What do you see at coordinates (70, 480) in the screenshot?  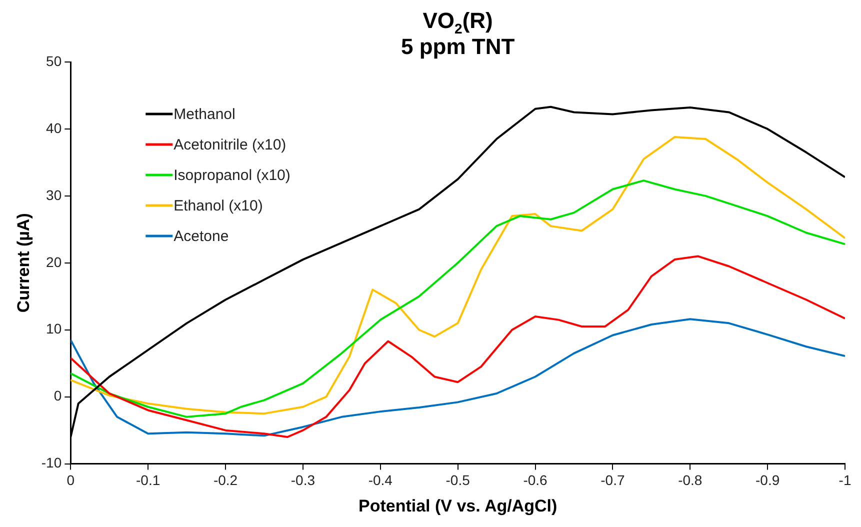 I see `x-tick-label: 0` at bounding box center [70, 480].